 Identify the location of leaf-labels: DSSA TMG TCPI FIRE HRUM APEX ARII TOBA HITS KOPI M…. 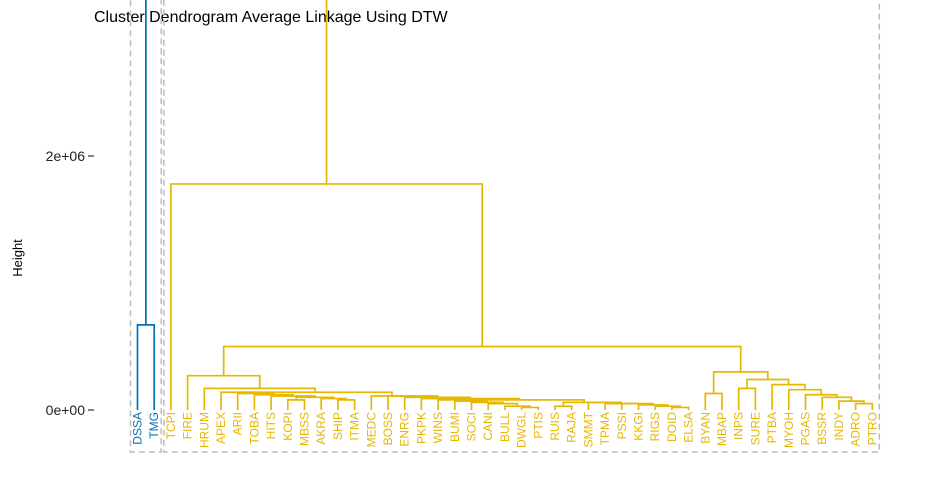
(505, 429).